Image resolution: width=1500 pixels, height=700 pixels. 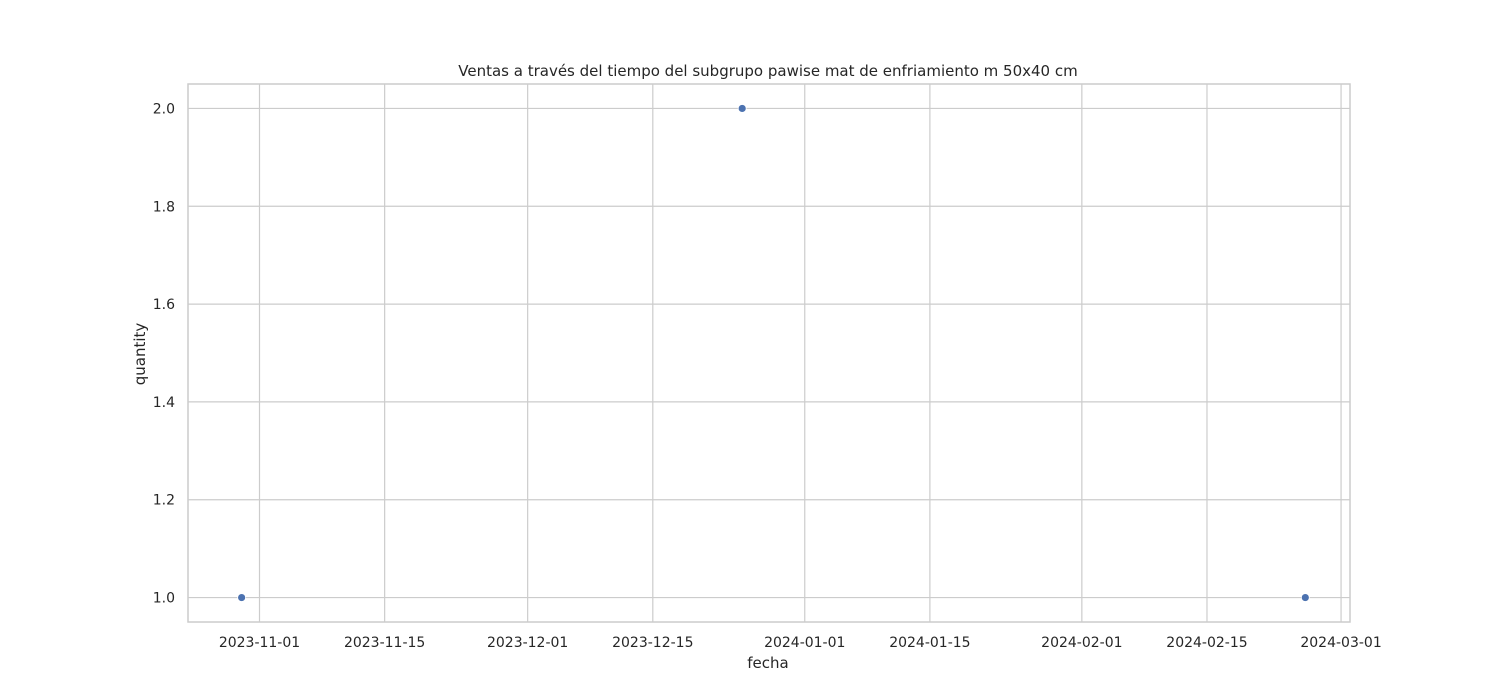 What do you see at coordinates (164, 501) in the screenshot?
I see `y-tick-label: 1.2` at bounding box center [164, 501].